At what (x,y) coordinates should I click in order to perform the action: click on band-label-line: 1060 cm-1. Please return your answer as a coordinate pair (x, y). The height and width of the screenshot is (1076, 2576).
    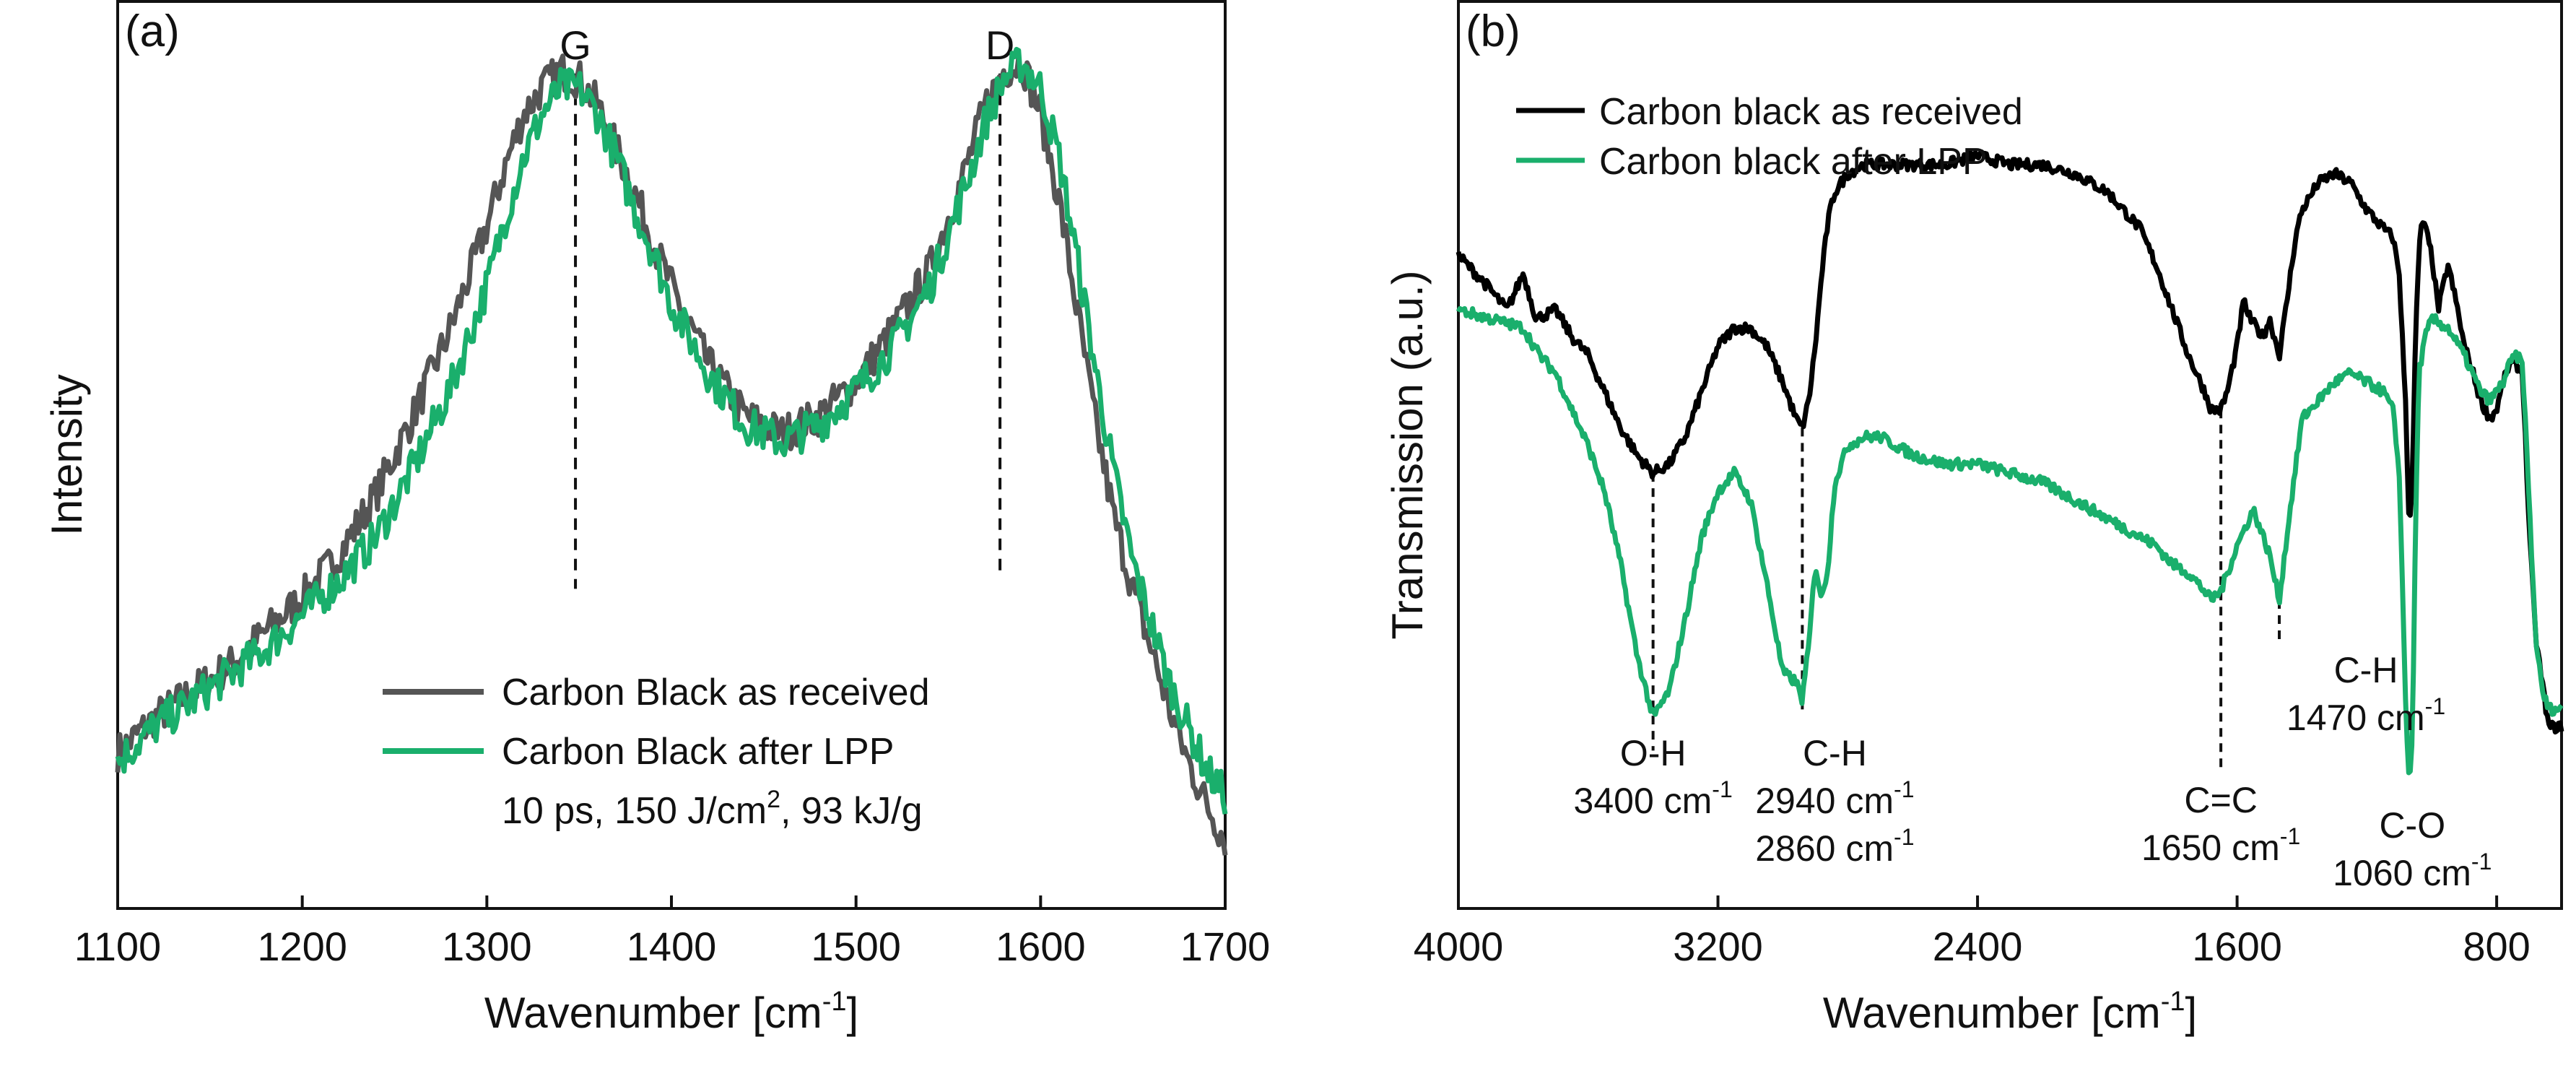
    Looking at the image, I should click on (2412, 871).